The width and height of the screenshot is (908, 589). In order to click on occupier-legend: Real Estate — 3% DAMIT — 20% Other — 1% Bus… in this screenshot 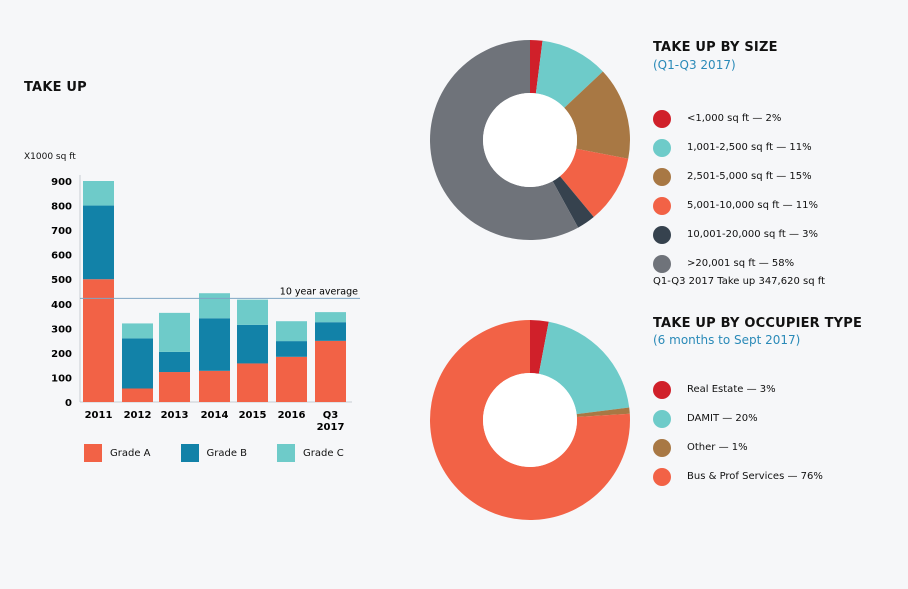, I will do `click(738, 433)`.